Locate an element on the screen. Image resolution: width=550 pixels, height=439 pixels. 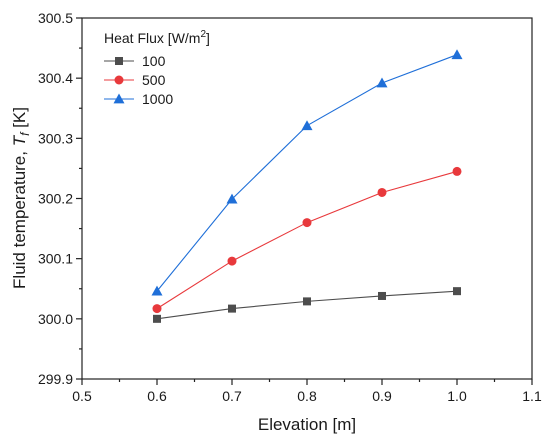
legend-title: Heat Flux [W/m2] is located at coordinates (157, 37).